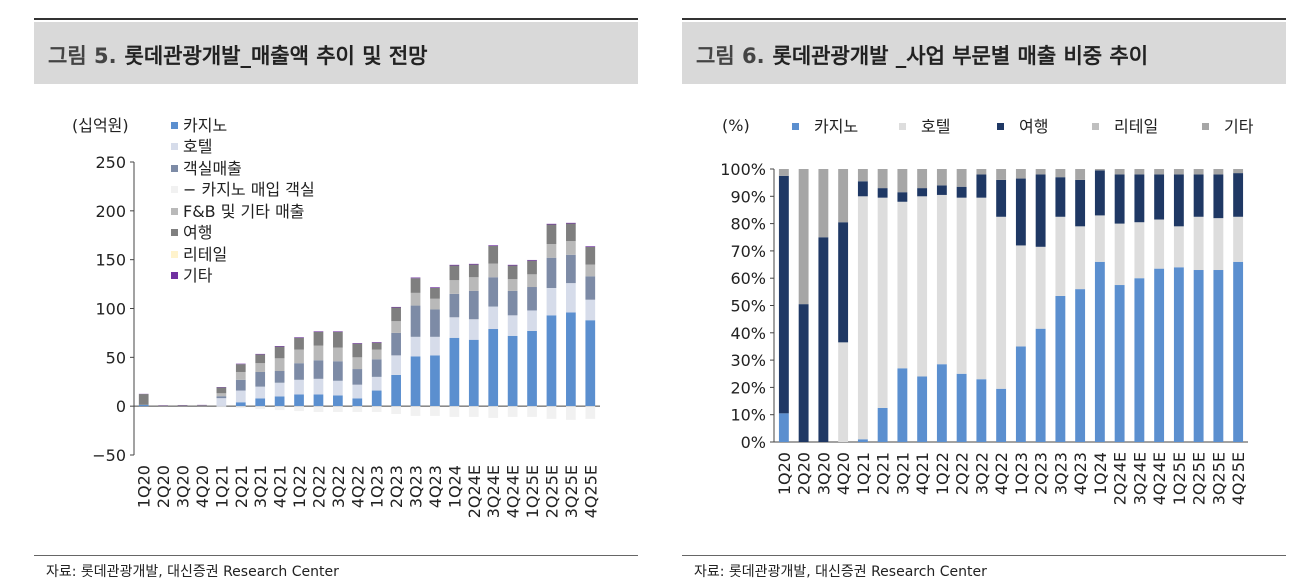 This screenshot has height=581, width=1304. What do you see at coordinates (513, 491) in the screenshot?
I see `x-tick-label: 4Q24E` at bounding box center [513, 491].